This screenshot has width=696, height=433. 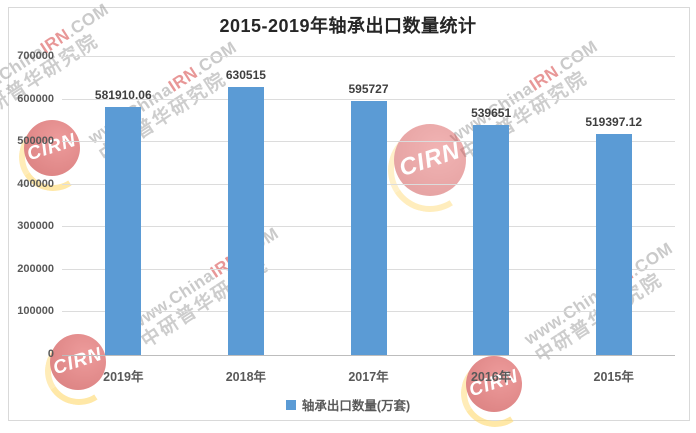 I want to click on bar-2019年, so click(x=123, y=231).